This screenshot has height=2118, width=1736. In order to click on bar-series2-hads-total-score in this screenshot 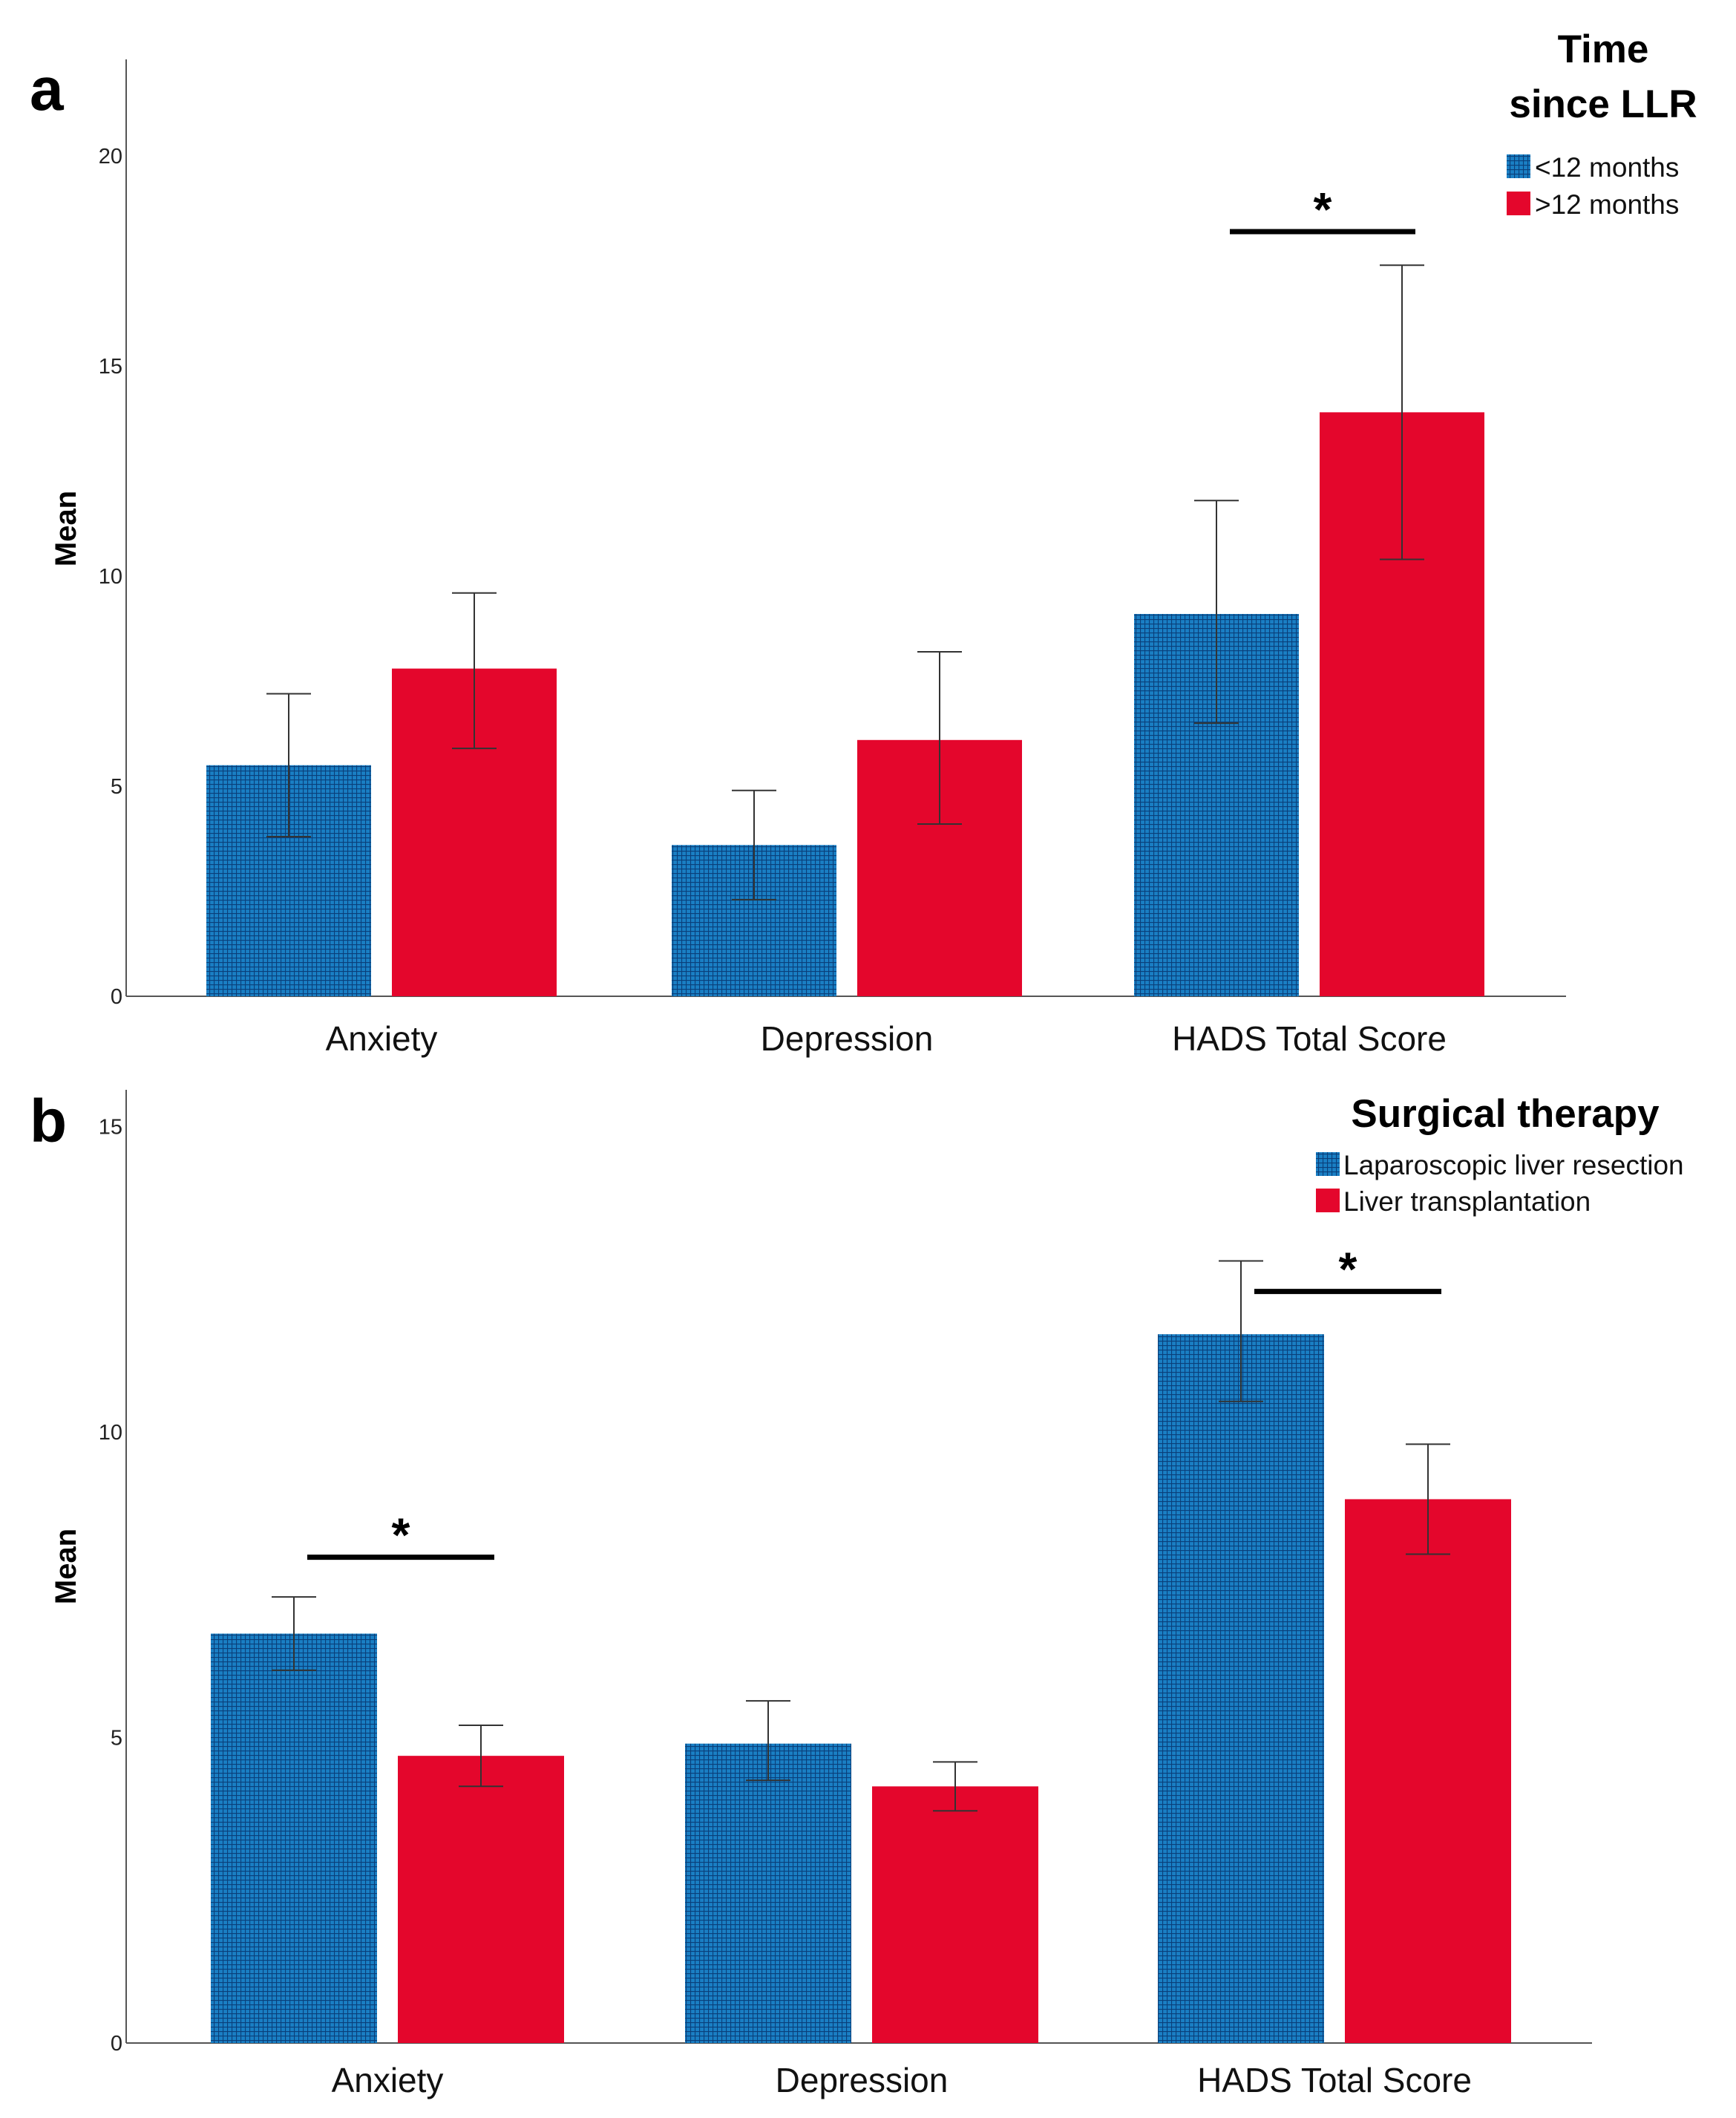, I will do `click(1428, 1771)`.